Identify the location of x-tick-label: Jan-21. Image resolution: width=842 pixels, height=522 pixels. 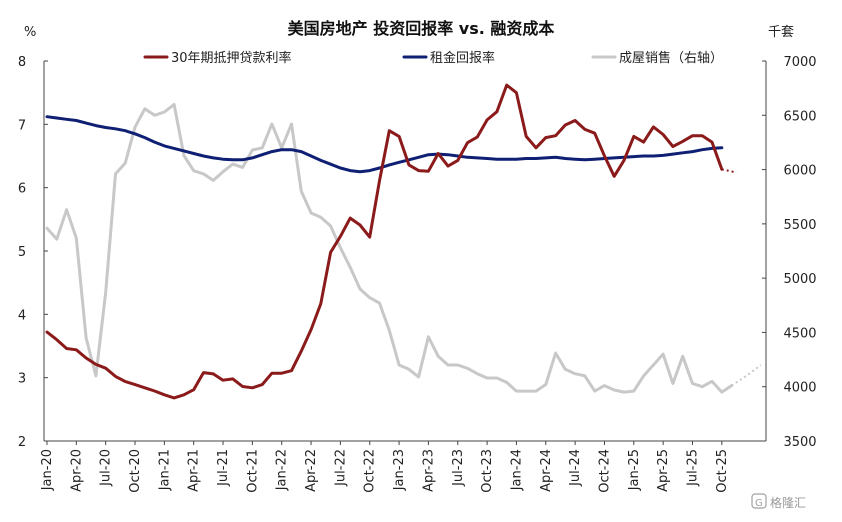
(164, 470).